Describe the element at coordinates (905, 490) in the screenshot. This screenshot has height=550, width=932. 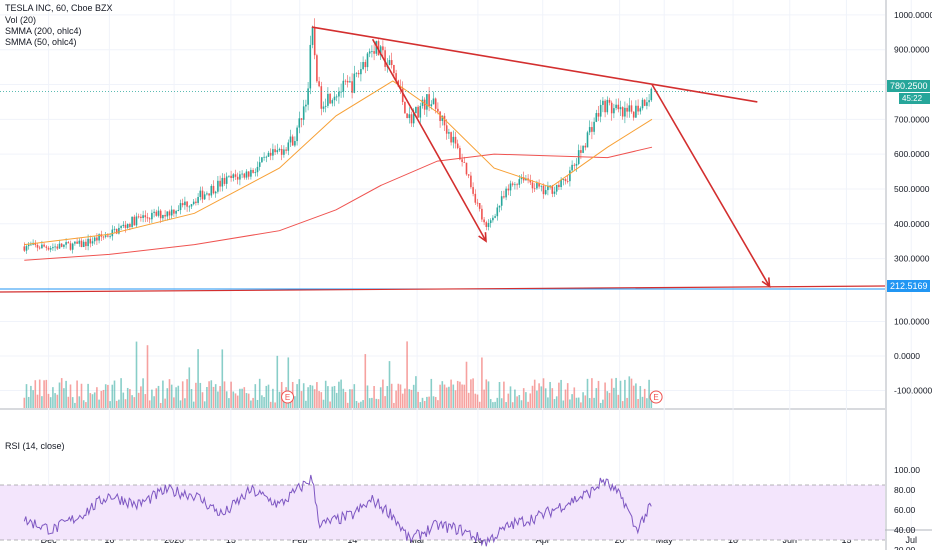
I see `rsi-tick-label: 80.00` at that location.